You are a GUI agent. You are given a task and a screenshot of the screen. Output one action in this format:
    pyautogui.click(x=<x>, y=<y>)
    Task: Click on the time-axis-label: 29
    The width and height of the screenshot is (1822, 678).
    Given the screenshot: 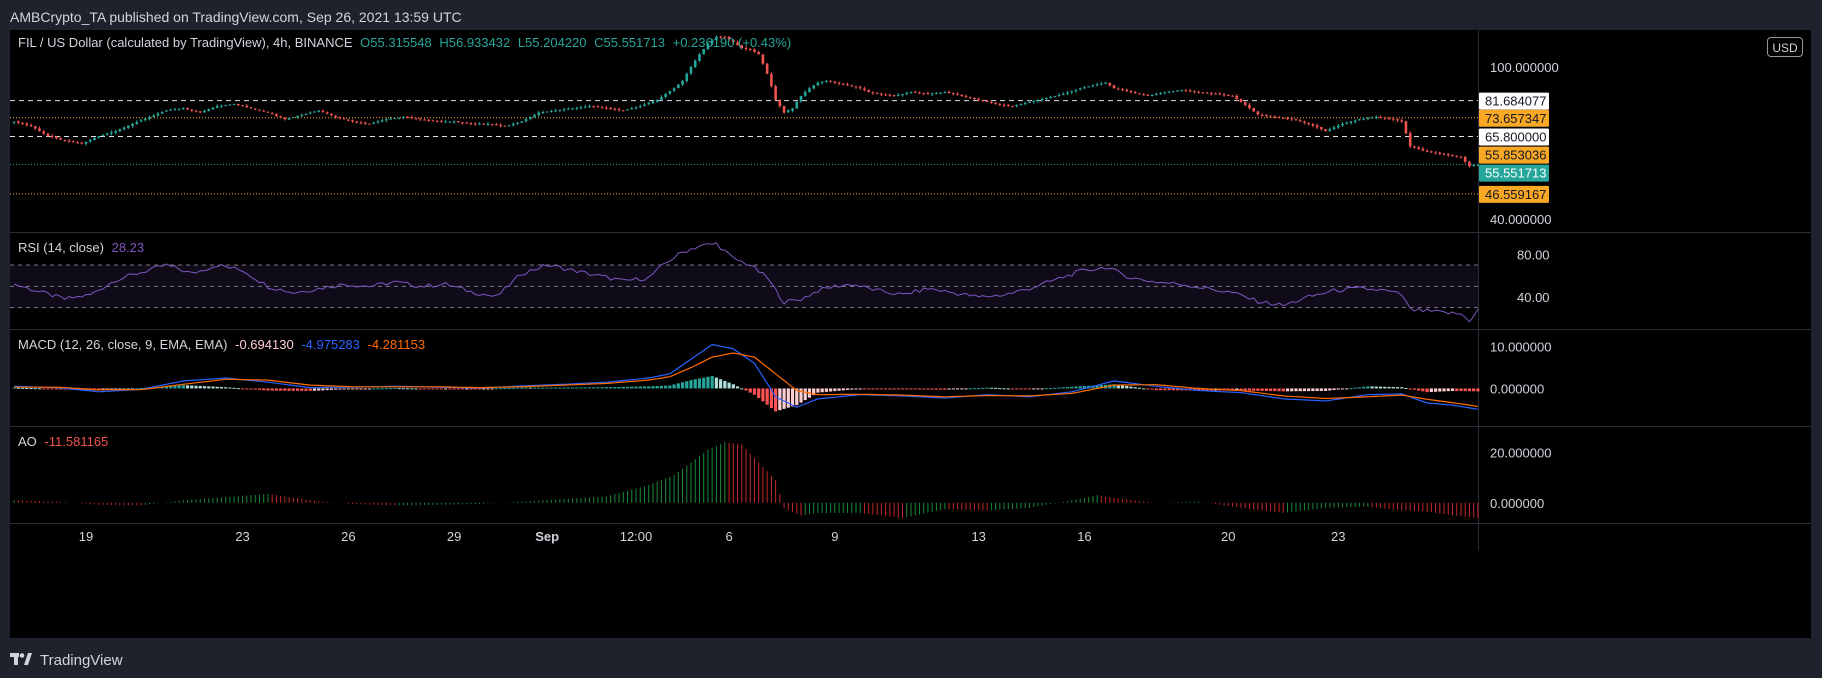 What is the action you would take?
    pyautogui.click(x=454, y=536)
    